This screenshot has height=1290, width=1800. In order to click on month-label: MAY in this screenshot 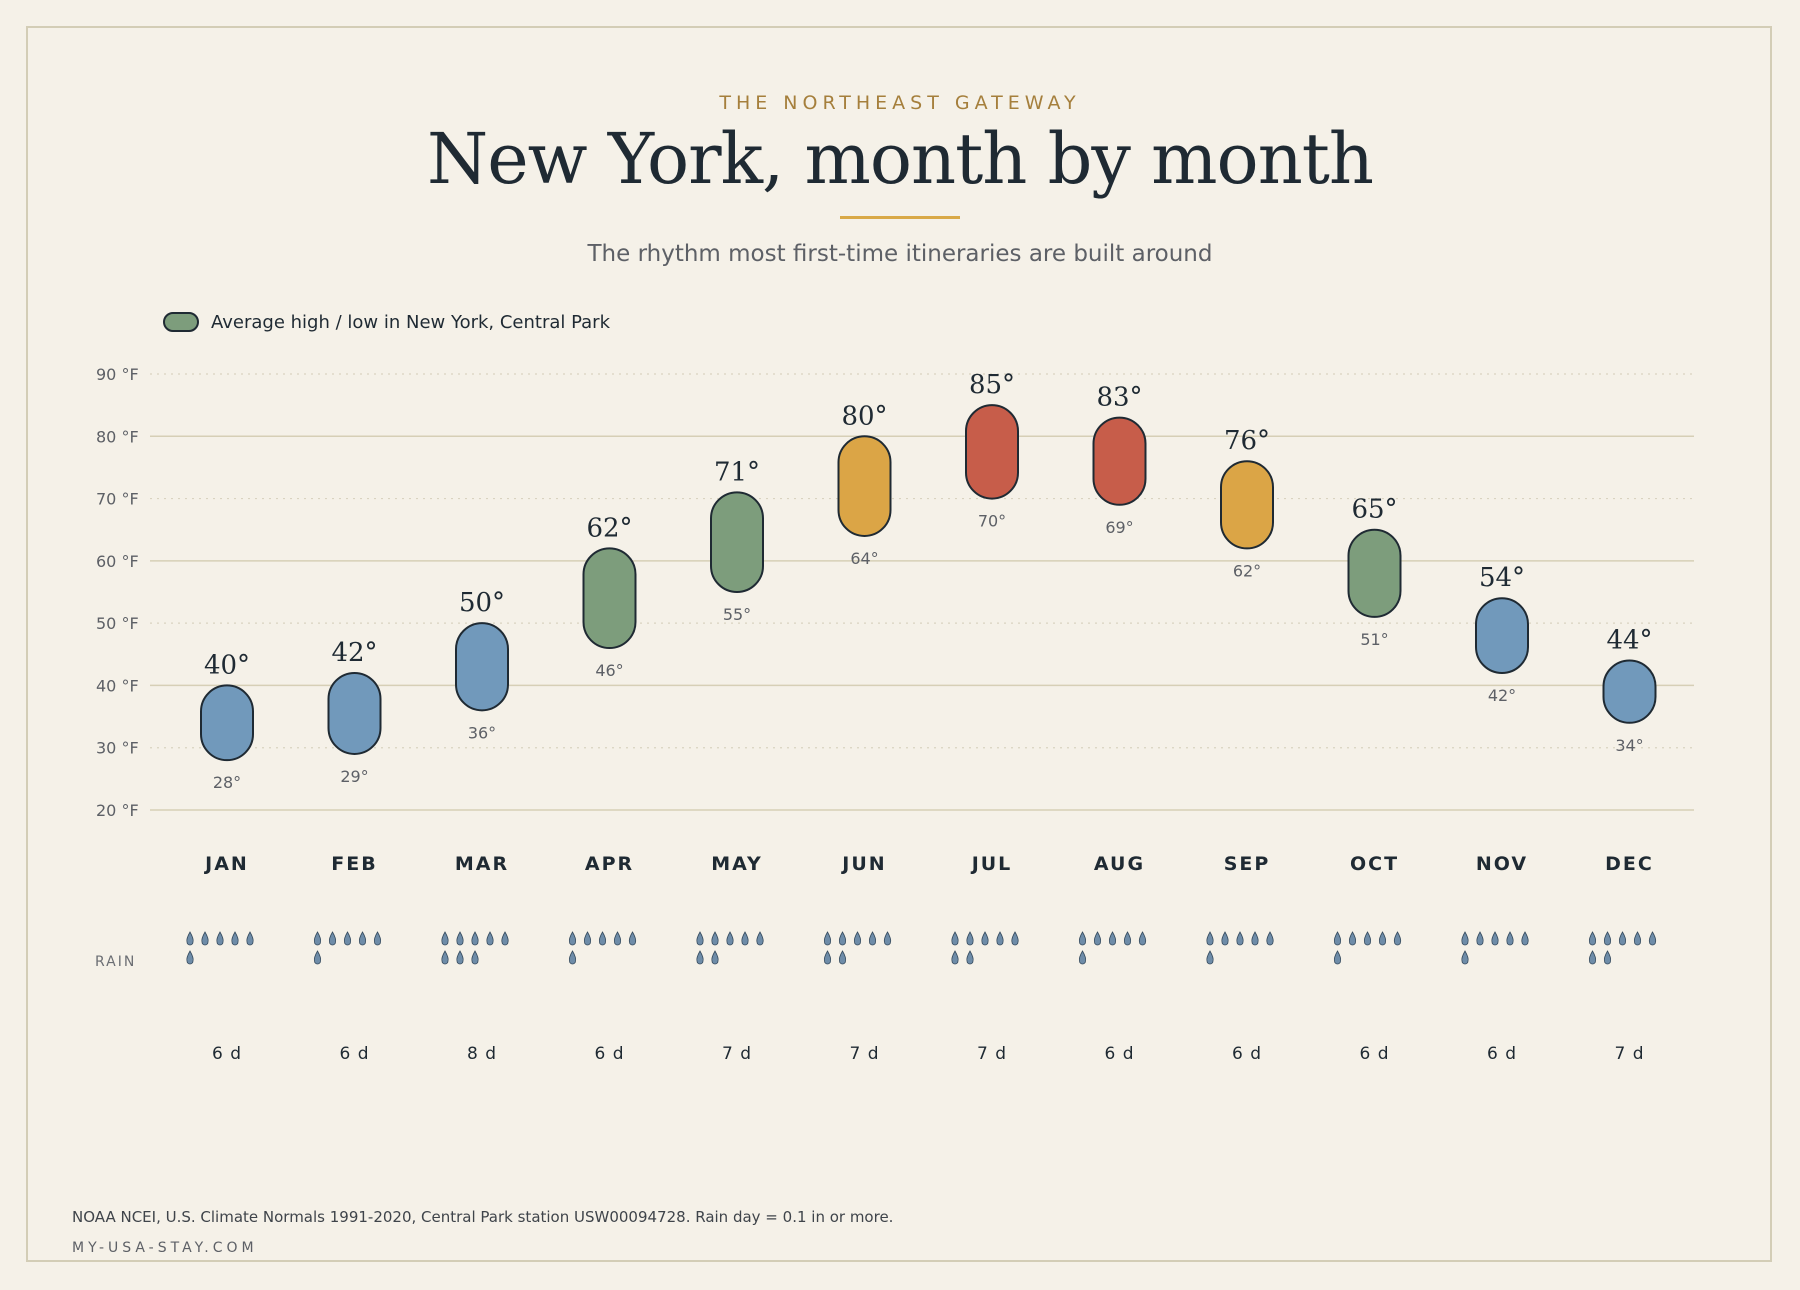, I will do `click(737, 864)`.